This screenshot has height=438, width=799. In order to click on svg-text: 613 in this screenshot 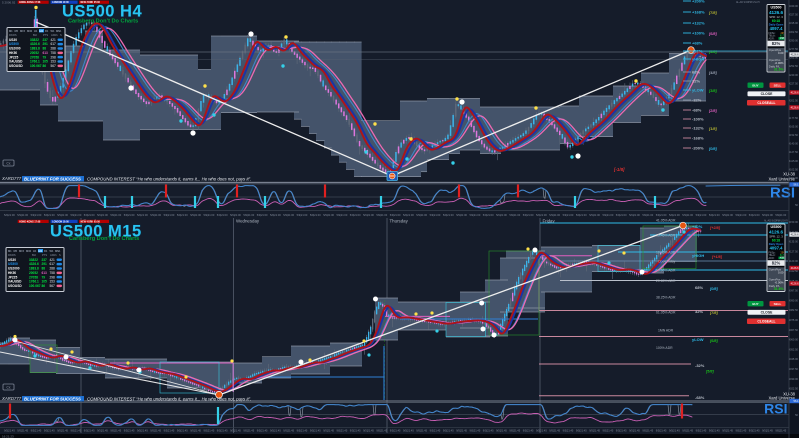, I will do `click(46, 53)`.